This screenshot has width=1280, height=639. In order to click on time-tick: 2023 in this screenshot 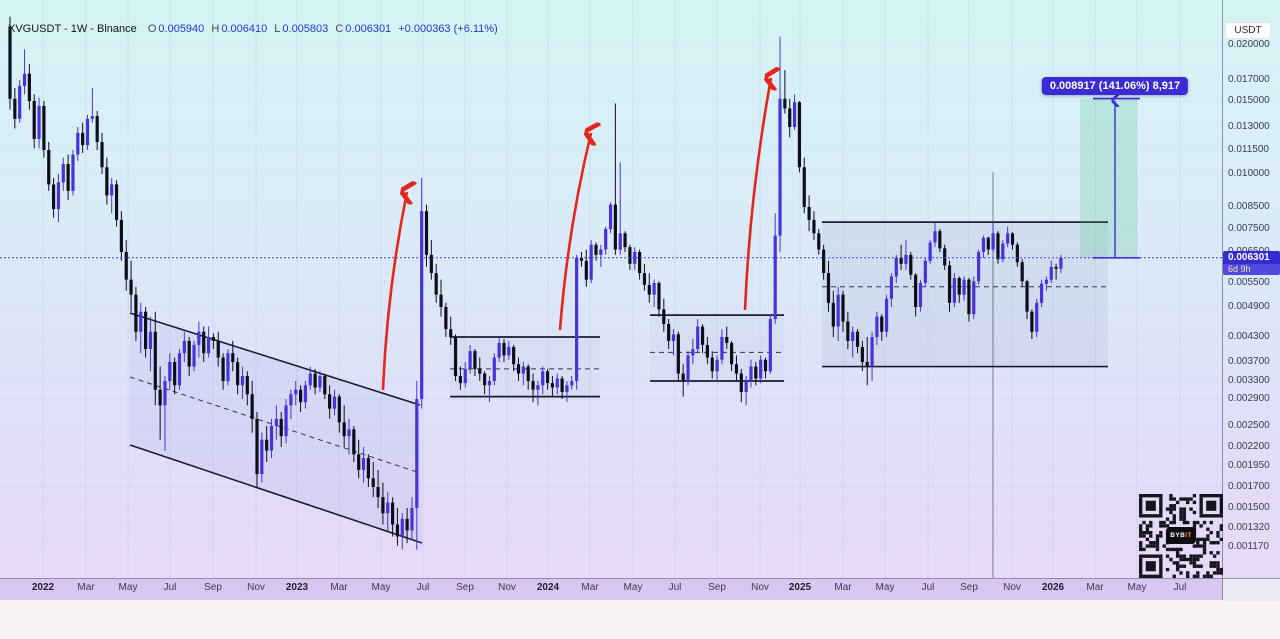, I will do `click(297, 587)`.